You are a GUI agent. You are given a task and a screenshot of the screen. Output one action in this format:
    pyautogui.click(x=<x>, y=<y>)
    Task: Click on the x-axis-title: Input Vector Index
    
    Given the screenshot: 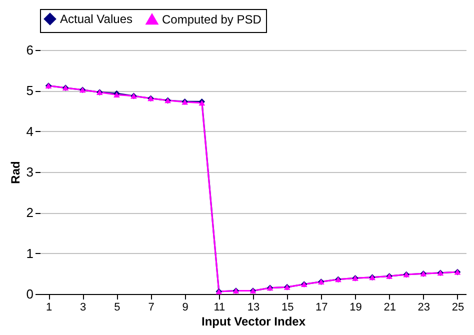 What is the action you would take?
    pyautogui.click(x=253, y=321)
    